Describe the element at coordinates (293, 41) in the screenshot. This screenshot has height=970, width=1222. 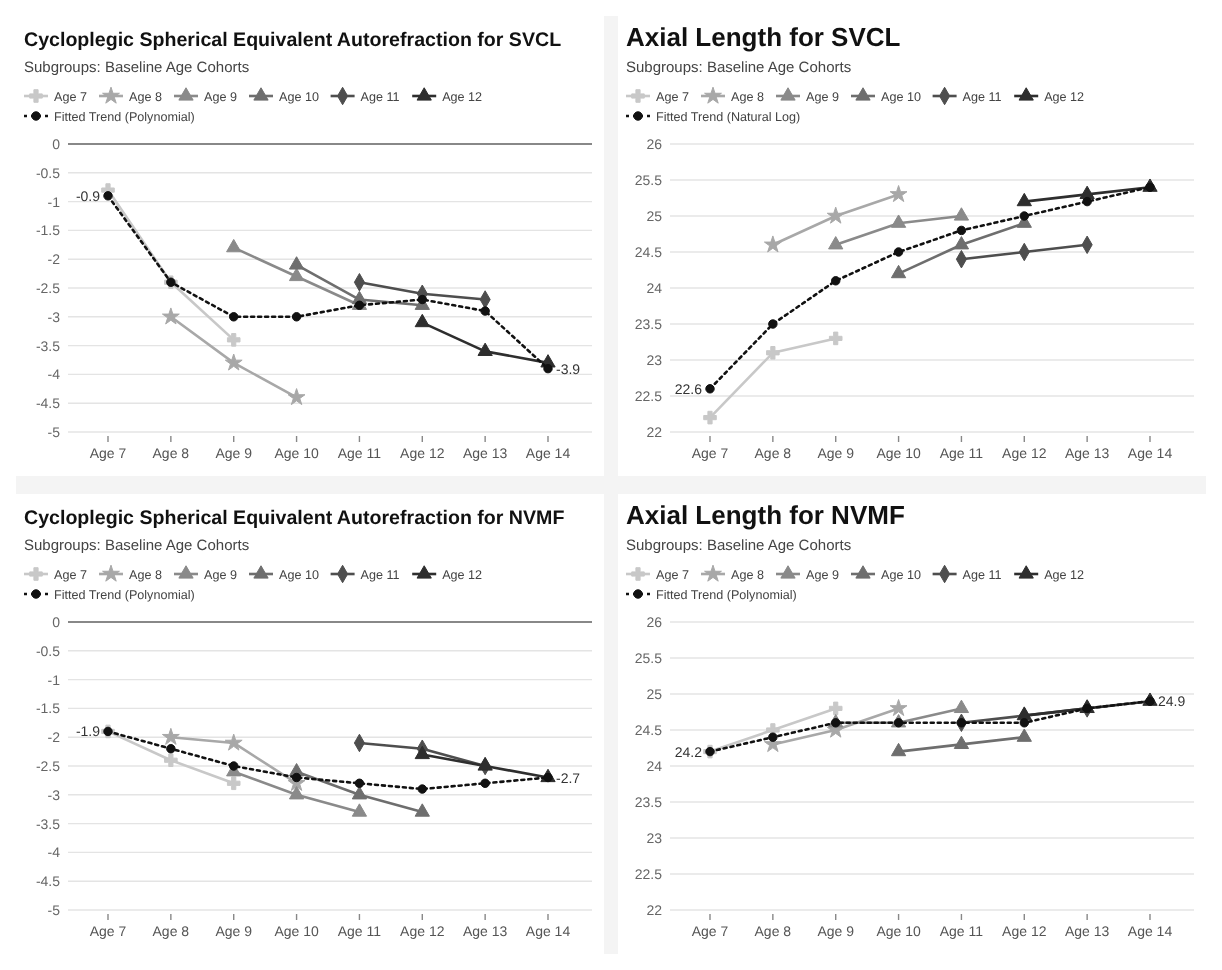
I see `chart-title: Cycloplegic Spherical Equivalent Autorefraction for SVCL` at that location.